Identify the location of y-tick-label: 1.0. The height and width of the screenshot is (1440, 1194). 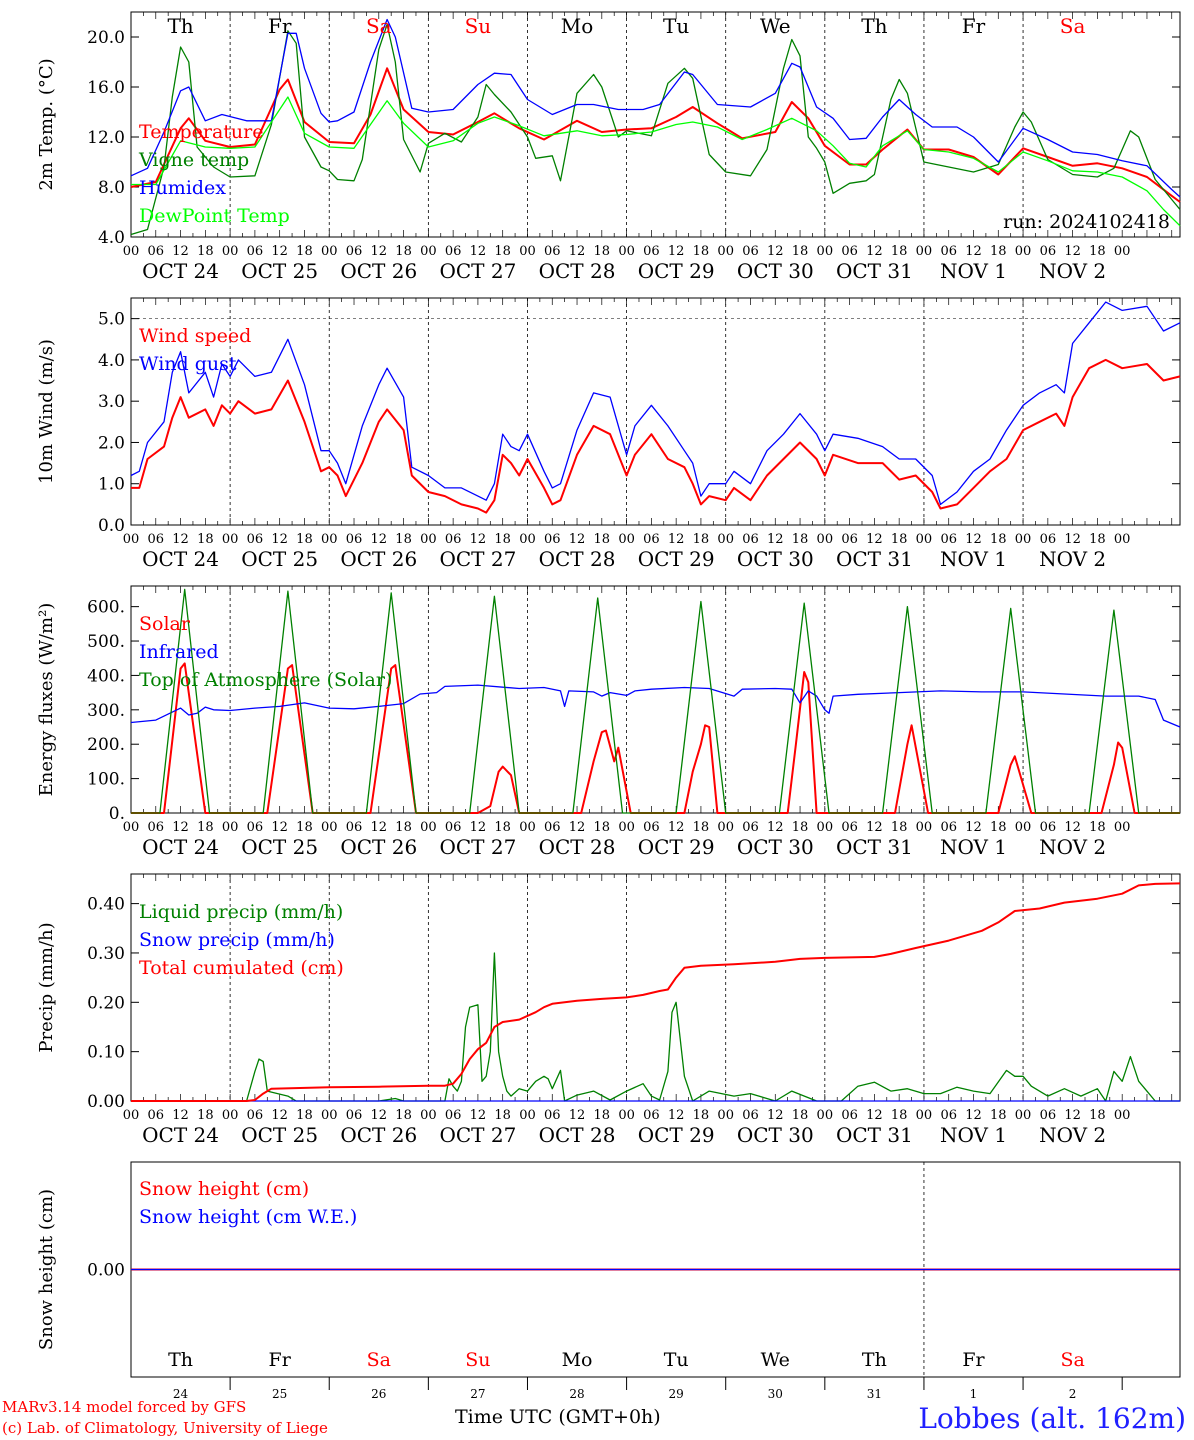
(111, 485).